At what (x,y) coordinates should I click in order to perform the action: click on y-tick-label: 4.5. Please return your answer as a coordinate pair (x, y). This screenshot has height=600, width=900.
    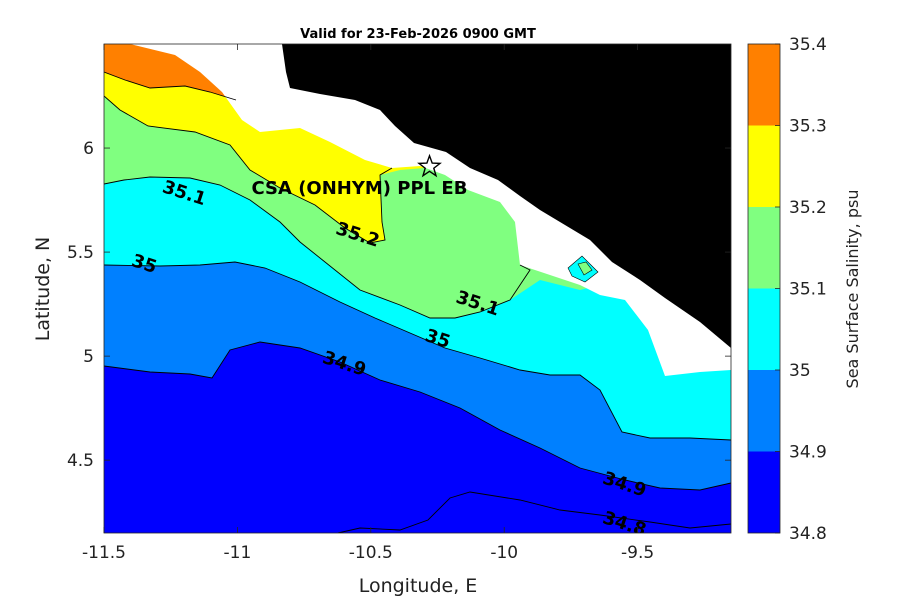
    Looking at the image, I should click on (80, 461).